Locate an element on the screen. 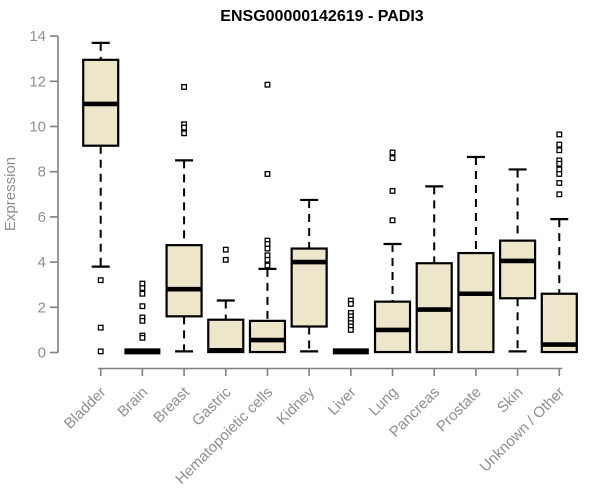 The image size is (600, 500). boxplot-gastric is located at coordinates (226, 300).